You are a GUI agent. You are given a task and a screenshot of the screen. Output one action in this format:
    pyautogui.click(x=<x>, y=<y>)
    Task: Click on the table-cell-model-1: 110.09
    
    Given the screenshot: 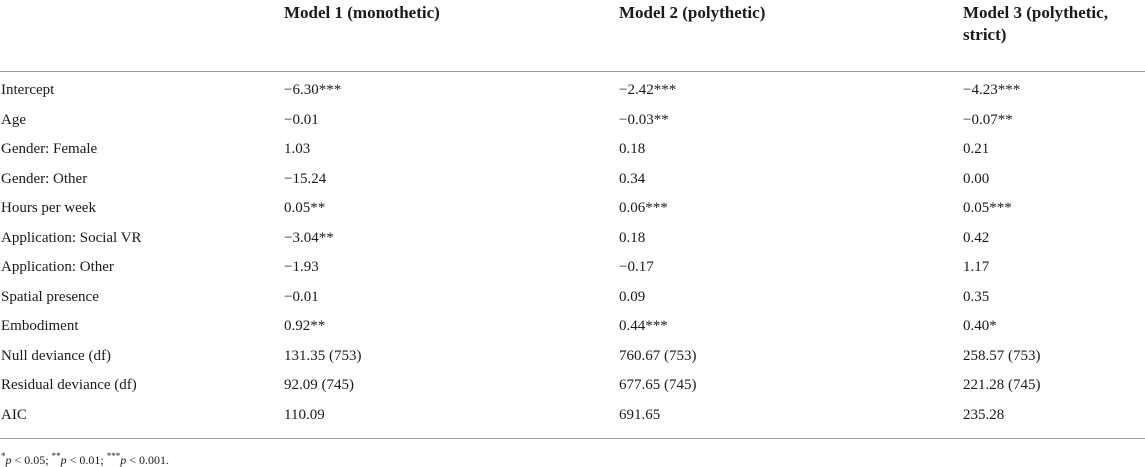 What is the action you would take?
    pyautogui.click(x=304, y=414)
    